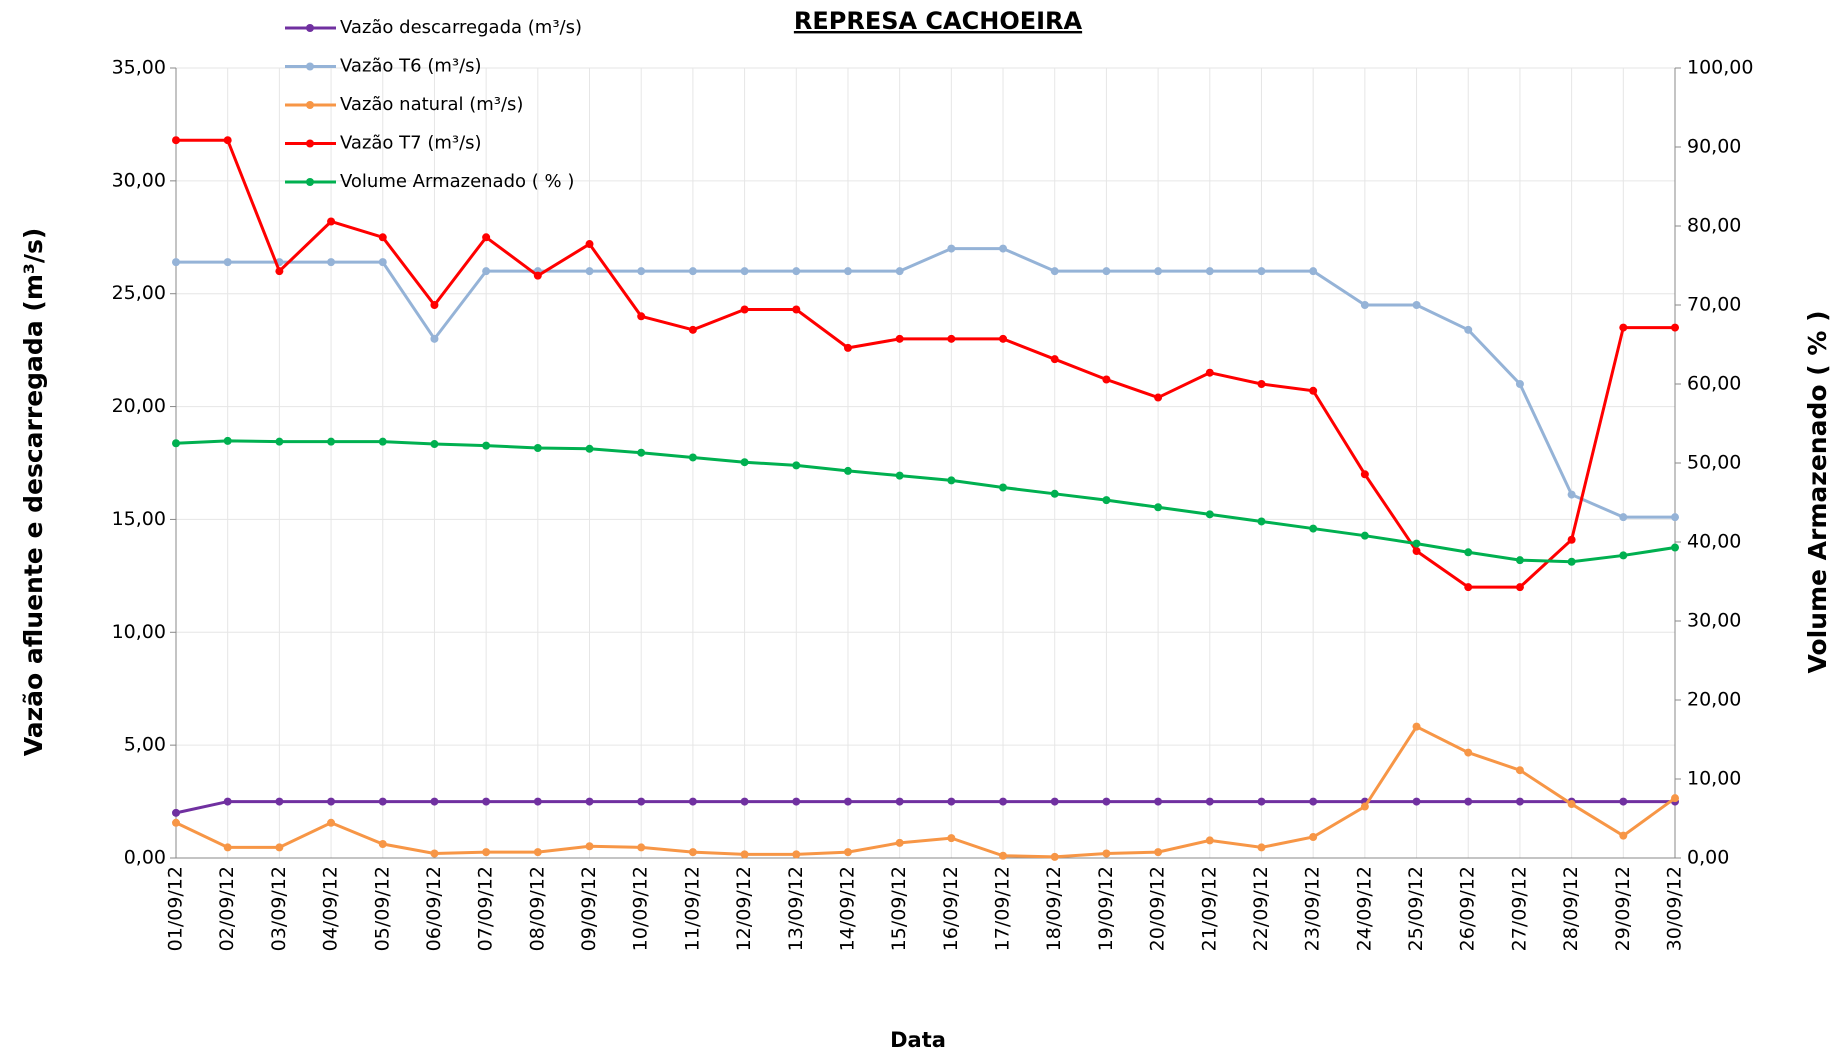 This screenshot has height=1057, width=1838. I want to click on x-tick-label: 14/09/12, so click(847, 908).